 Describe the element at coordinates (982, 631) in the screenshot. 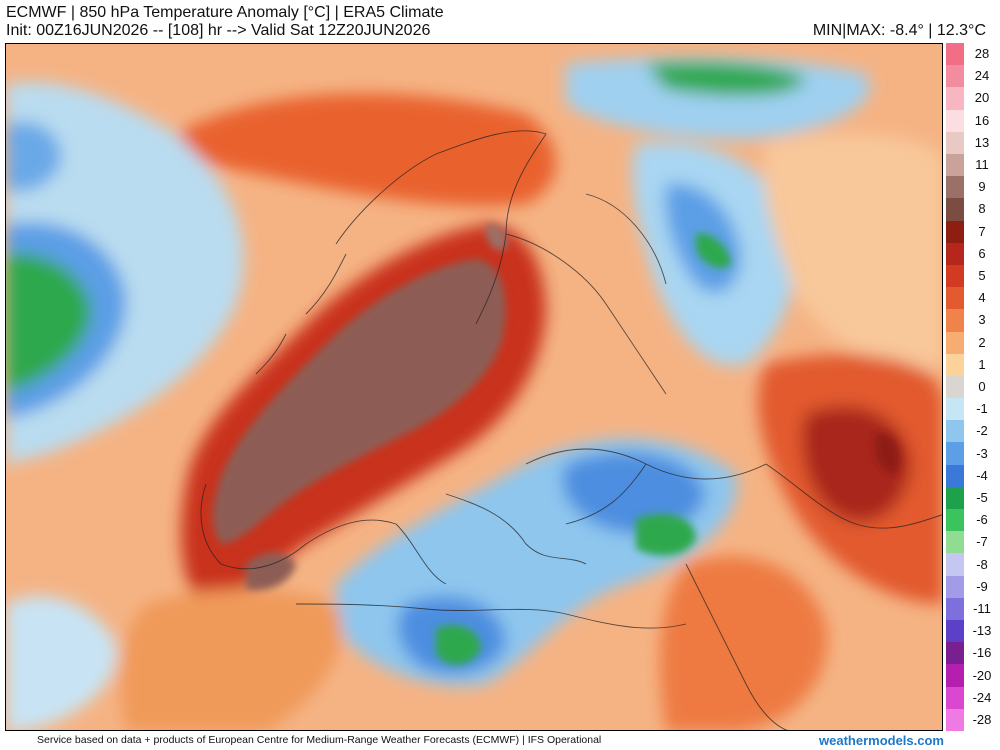

I see `colorbar-label: -13` at that location.